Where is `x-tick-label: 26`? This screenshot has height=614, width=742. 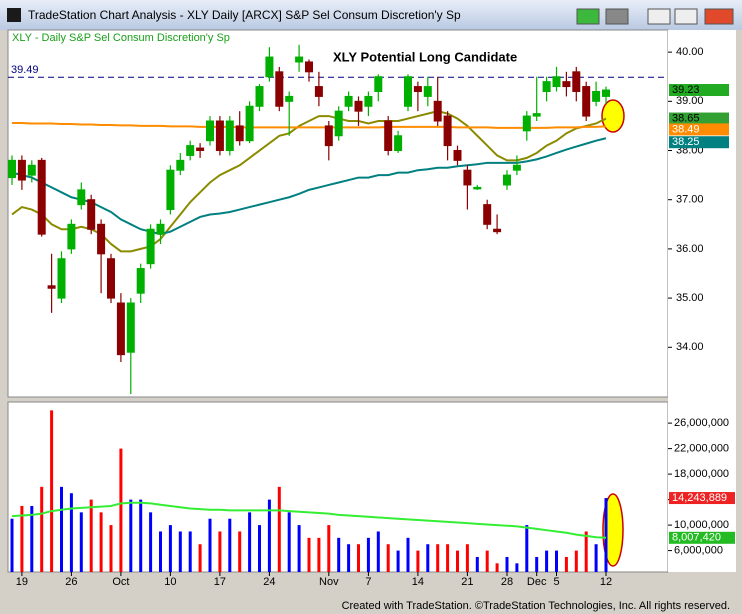 x-tick-label: 26 is located at coordinates (71, 582).